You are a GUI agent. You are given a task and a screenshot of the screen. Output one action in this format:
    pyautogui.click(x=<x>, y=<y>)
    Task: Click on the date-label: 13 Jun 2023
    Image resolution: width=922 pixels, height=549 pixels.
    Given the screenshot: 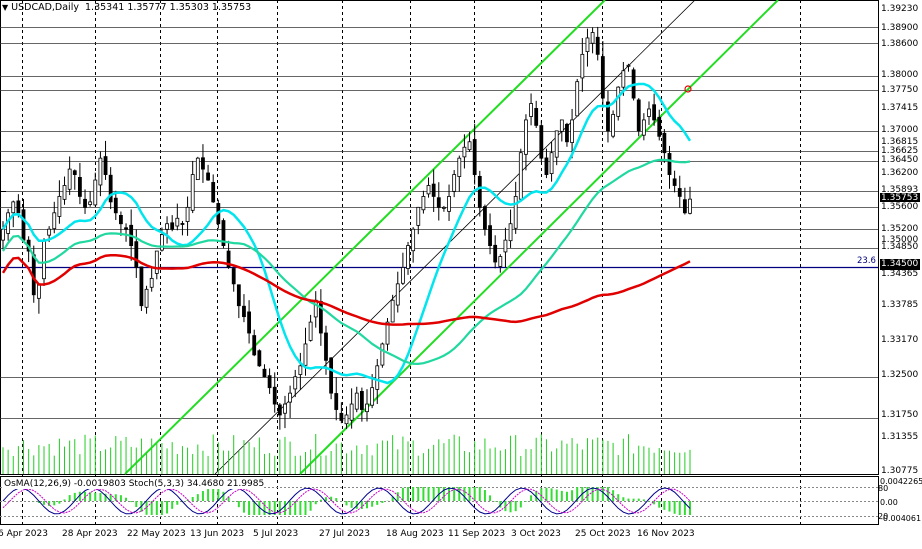 What is the action you would take?
    pyautogui.click(x=217, y=534)
    